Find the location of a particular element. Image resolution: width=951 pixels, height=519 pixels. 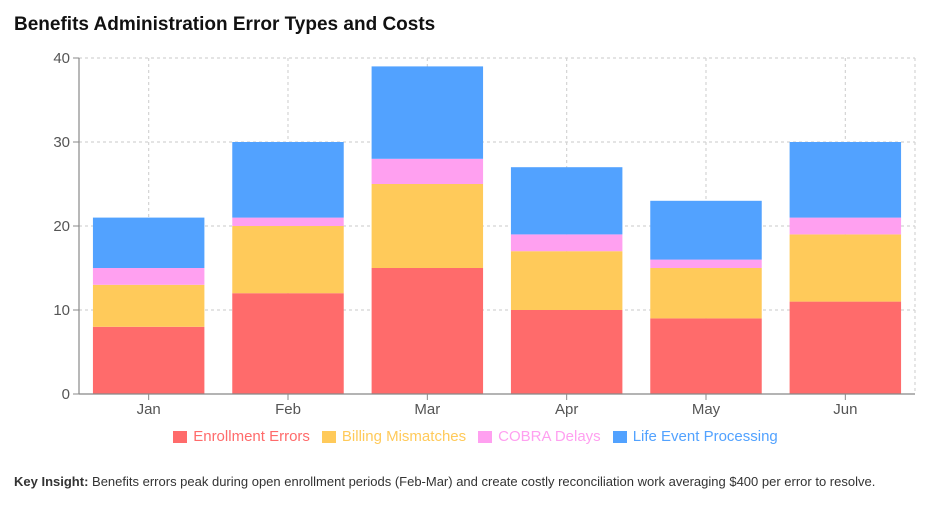

legend-label: Enrollment Errors is located at coordinates (251, 436).